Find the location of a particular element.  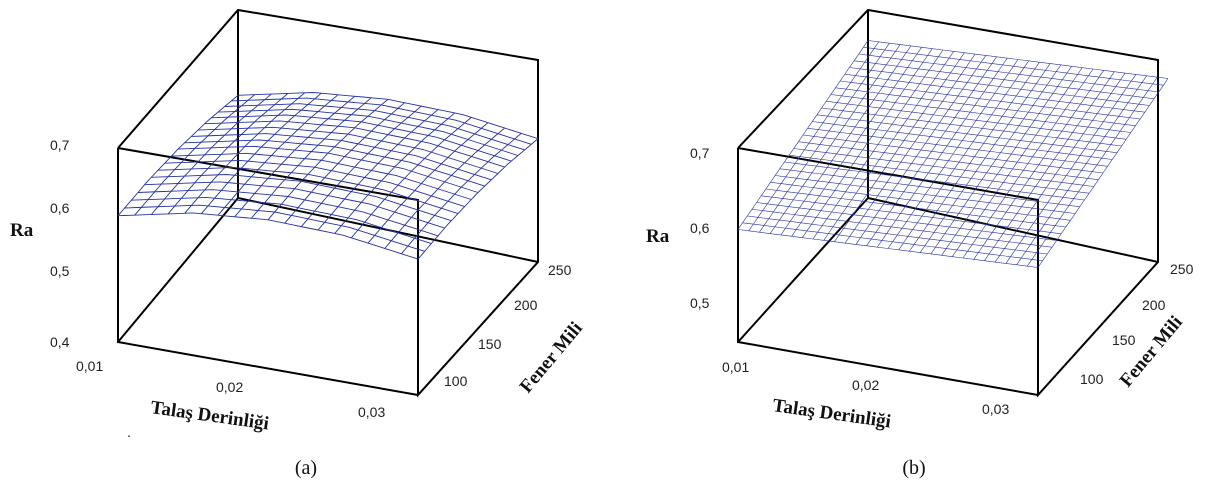

panel-b-y-tick-2: 200 is located at coordinates (1154, 305).